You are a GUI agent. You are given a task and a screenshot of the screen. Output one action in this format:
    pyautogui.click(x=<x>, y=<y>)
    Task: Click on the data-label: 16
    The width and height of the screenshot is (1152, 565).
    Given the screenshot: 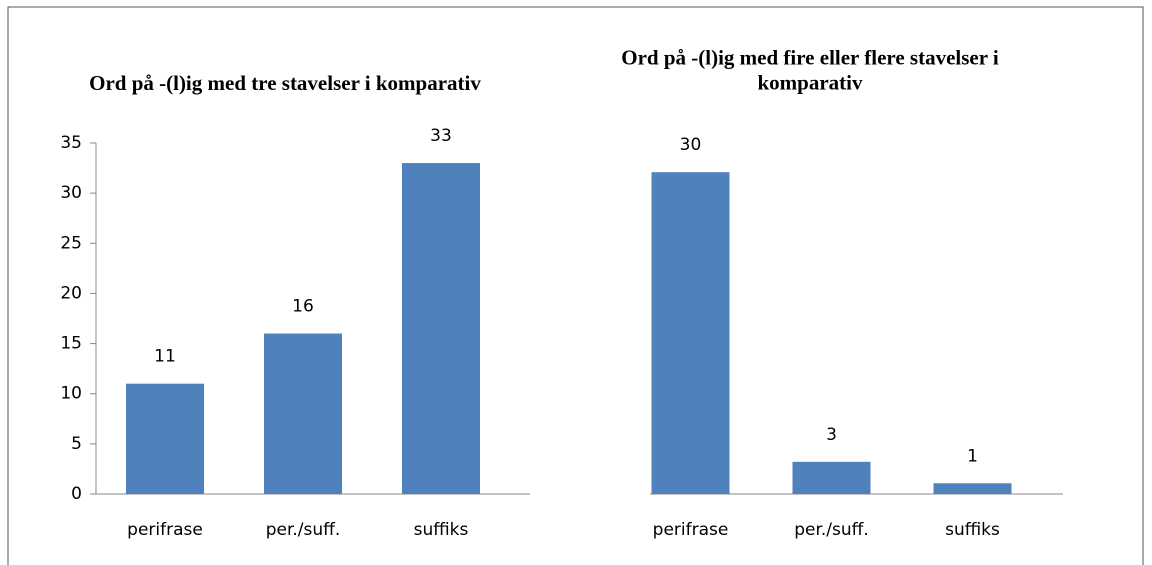 What is the action you would take?
    pyautogui.click(x=303, y=307)
    